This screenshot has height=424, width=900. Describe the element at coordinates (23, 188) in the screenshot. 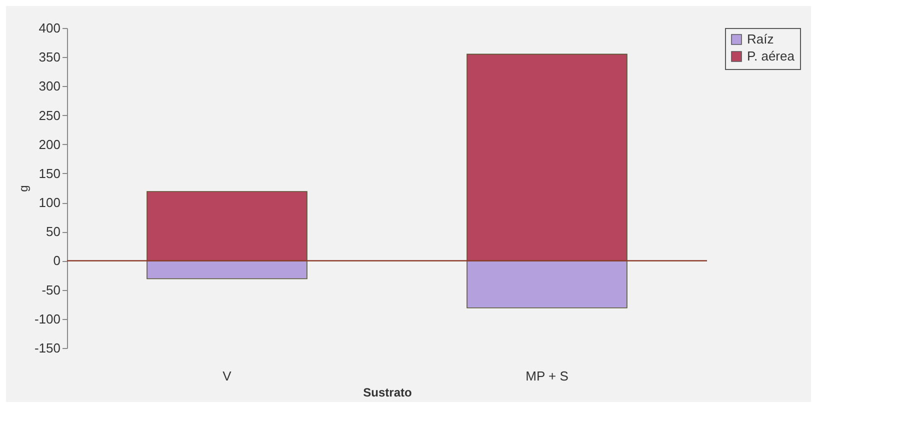

I see `y-axis-title: g` at that location.